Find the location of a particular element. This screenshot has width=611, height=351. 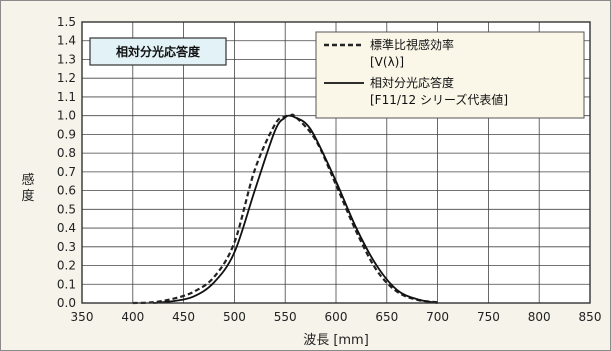

x-tick-label: 350 is located at coordinates (82, 317).